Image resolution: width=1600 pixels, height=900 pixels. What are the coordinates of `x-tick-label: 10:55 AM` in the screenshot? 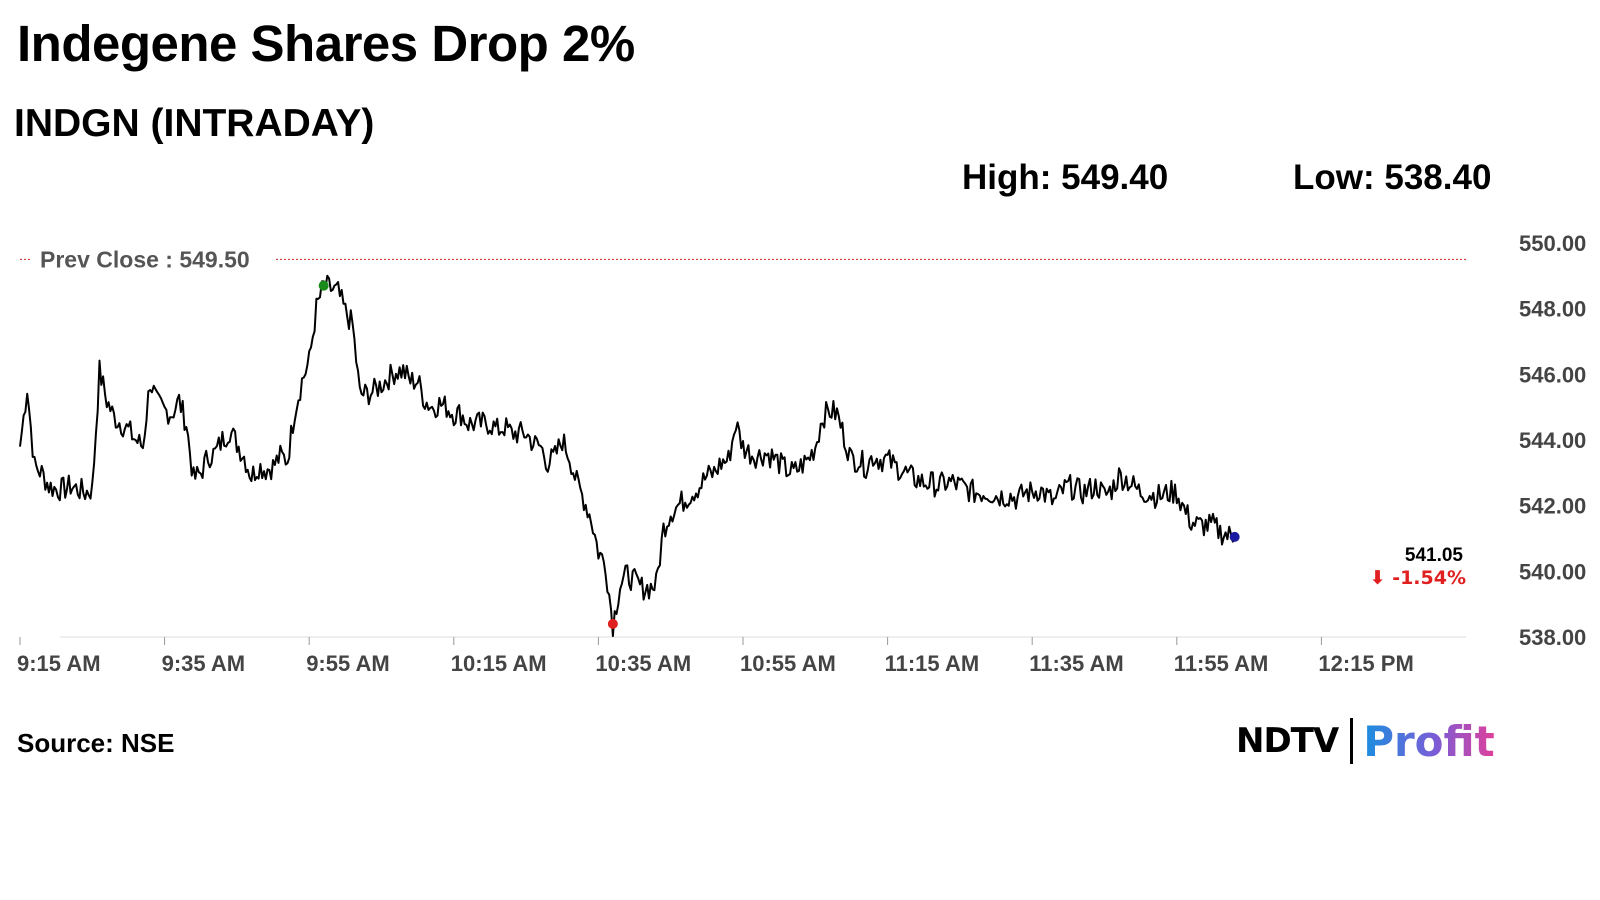 It's located at (788, 663).